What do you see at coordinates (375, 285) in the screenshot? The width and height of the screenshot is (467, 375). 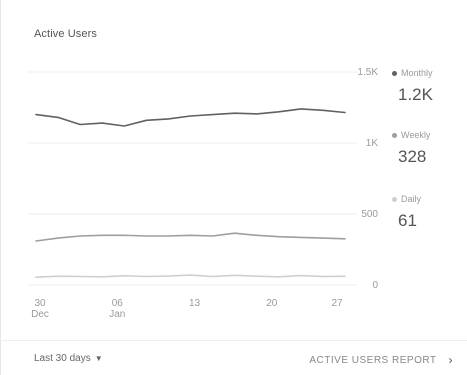 I see `y-tick-label: 0` at bounding box center [375, 285].